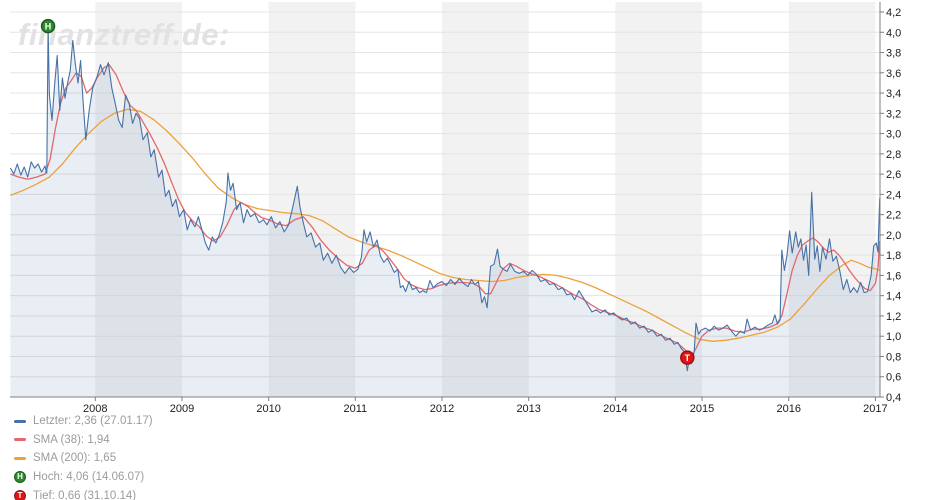  What do you see at coordinates (893, 175) in the screenshot?
I see `y-tick-label: 2,6` at bounding box center [893, 175].